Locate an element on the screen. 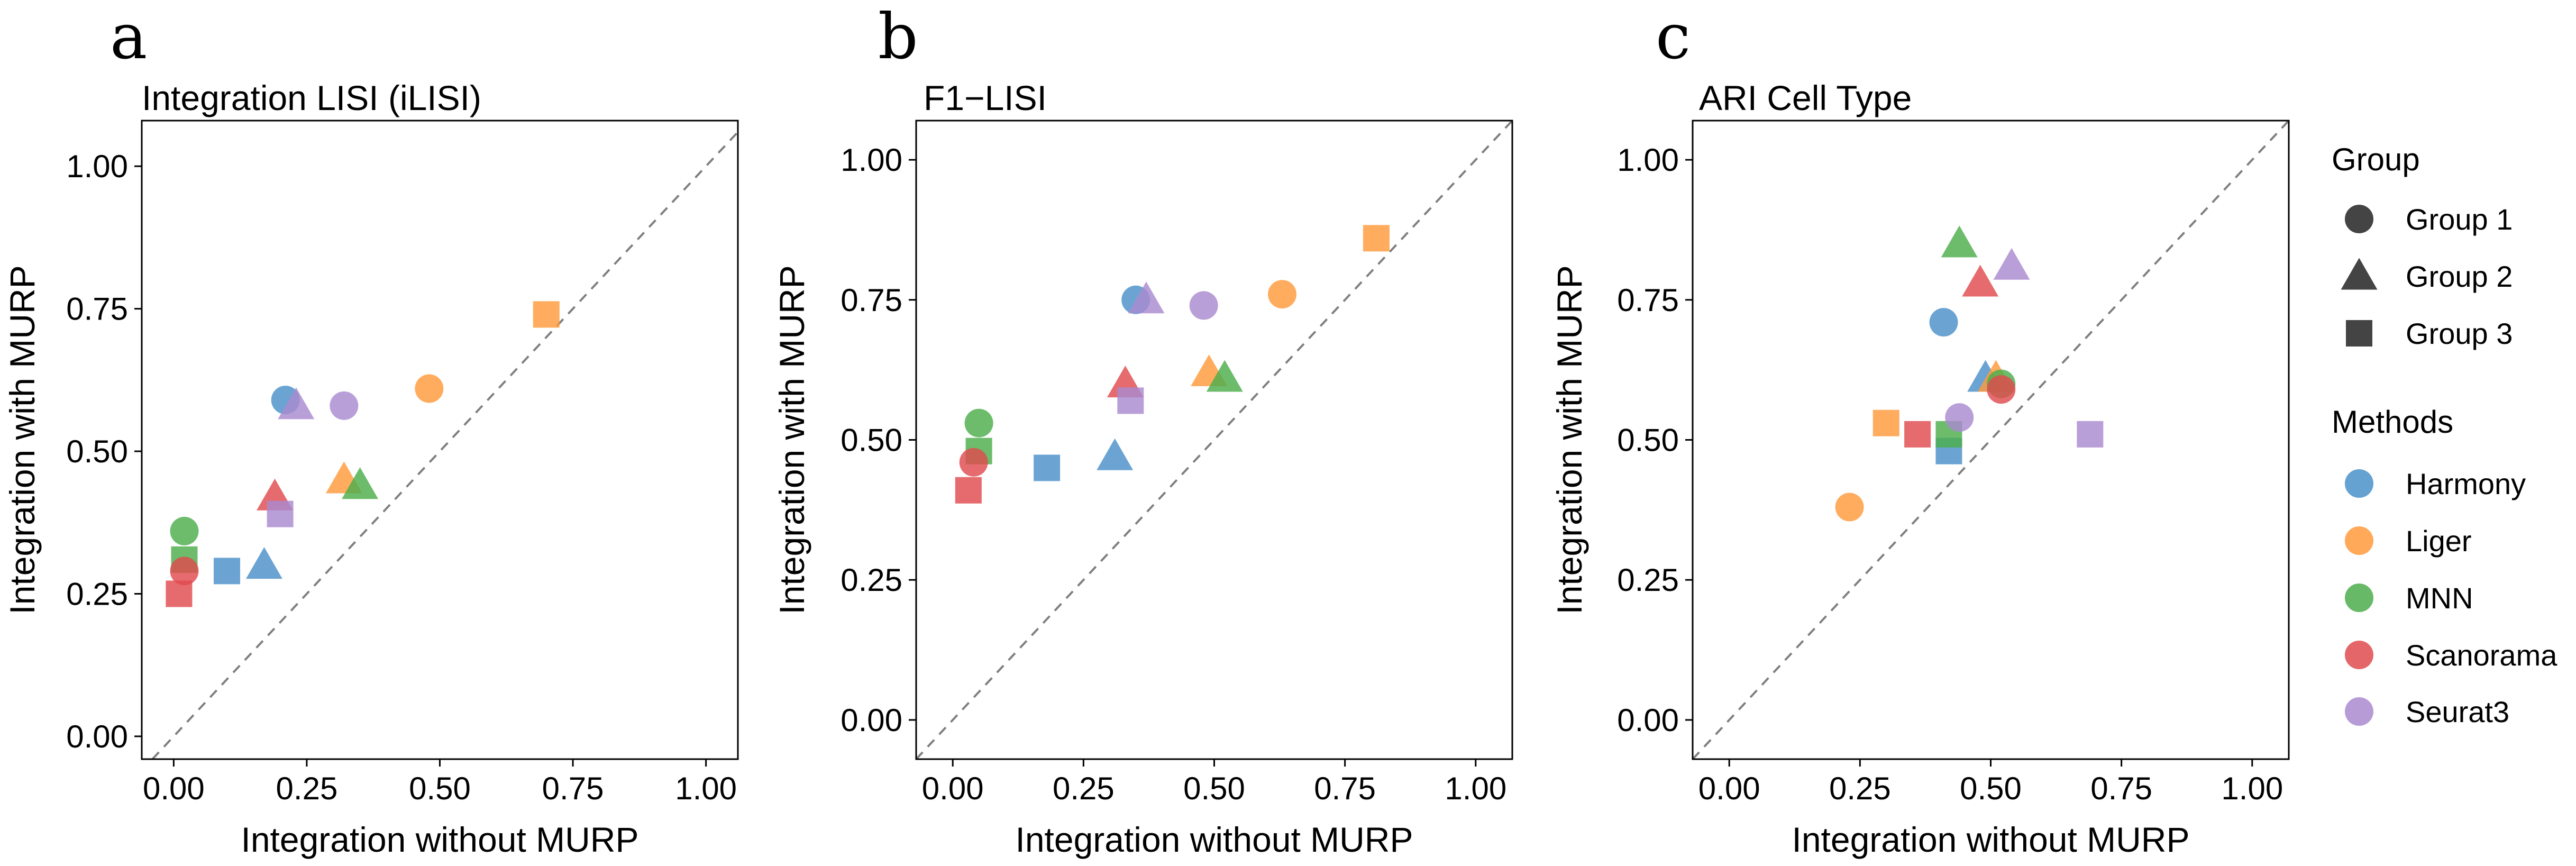  legend-method-label: Scanorama is located at coordinates (2481, 655).